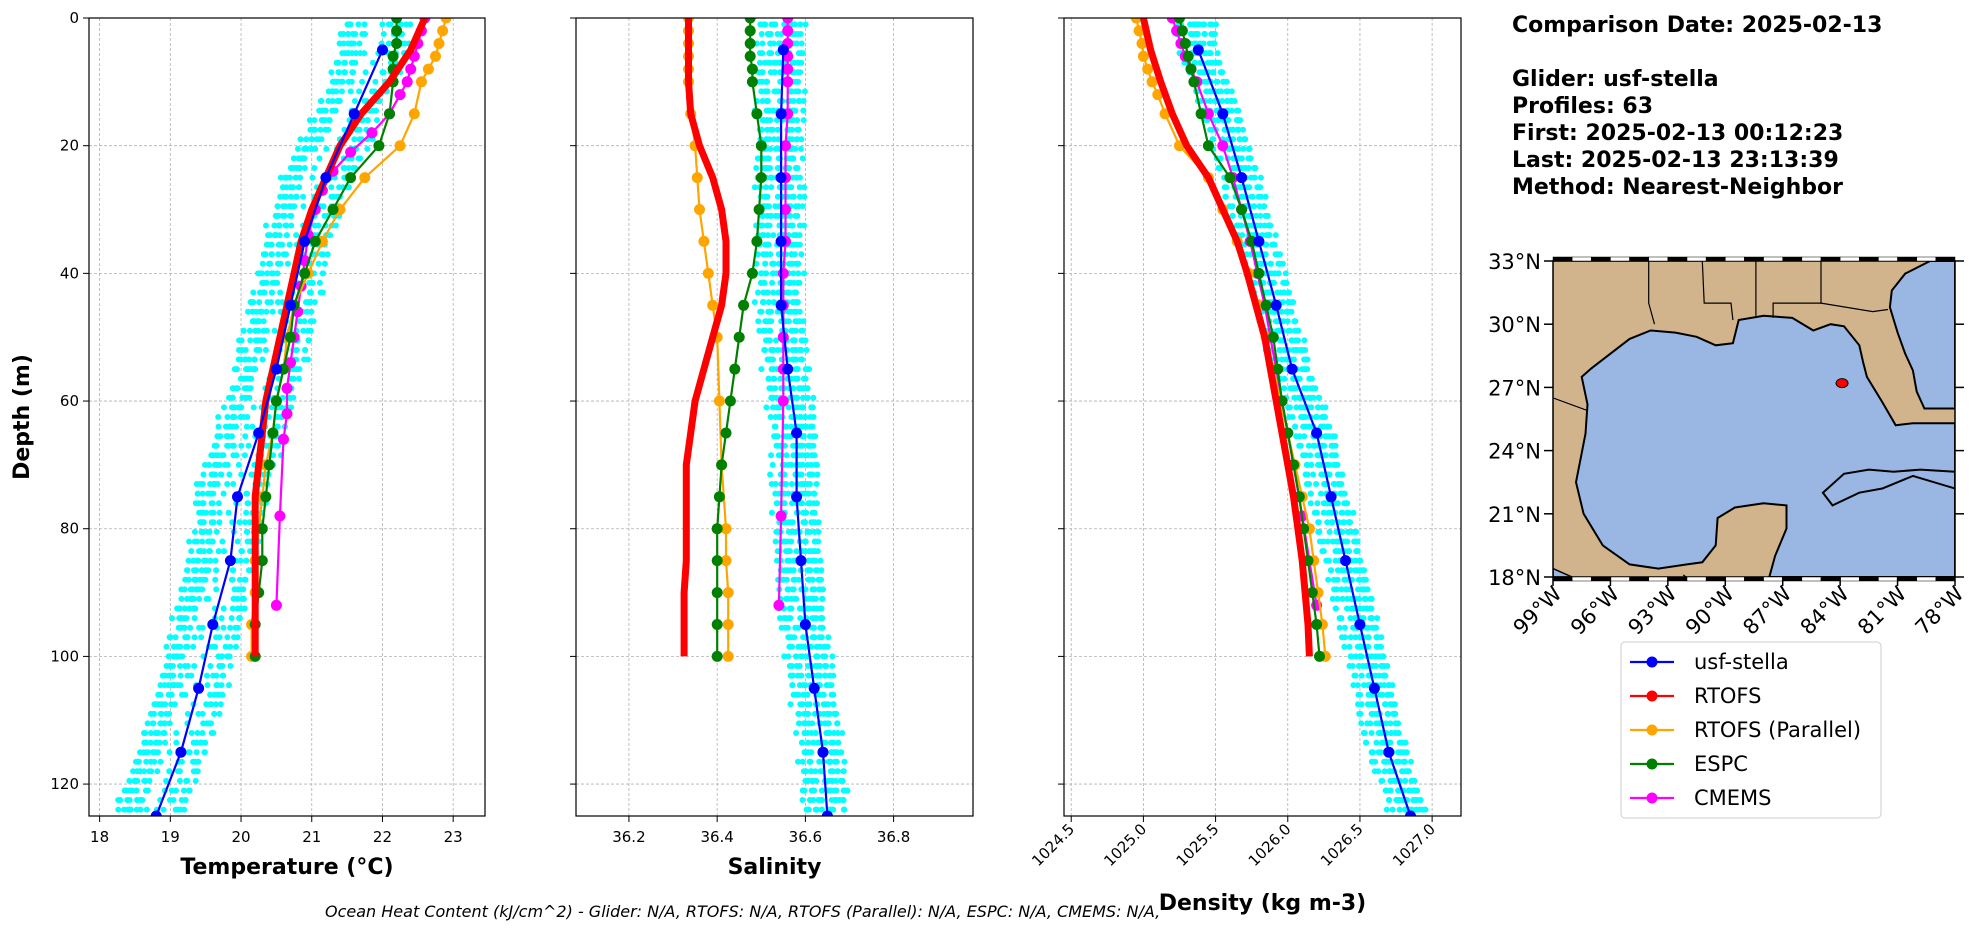 This screenshot has width=1987, height=934. I want to click on last-time: Last: 2025-02-13 23:13:39, so click(1675, 160).